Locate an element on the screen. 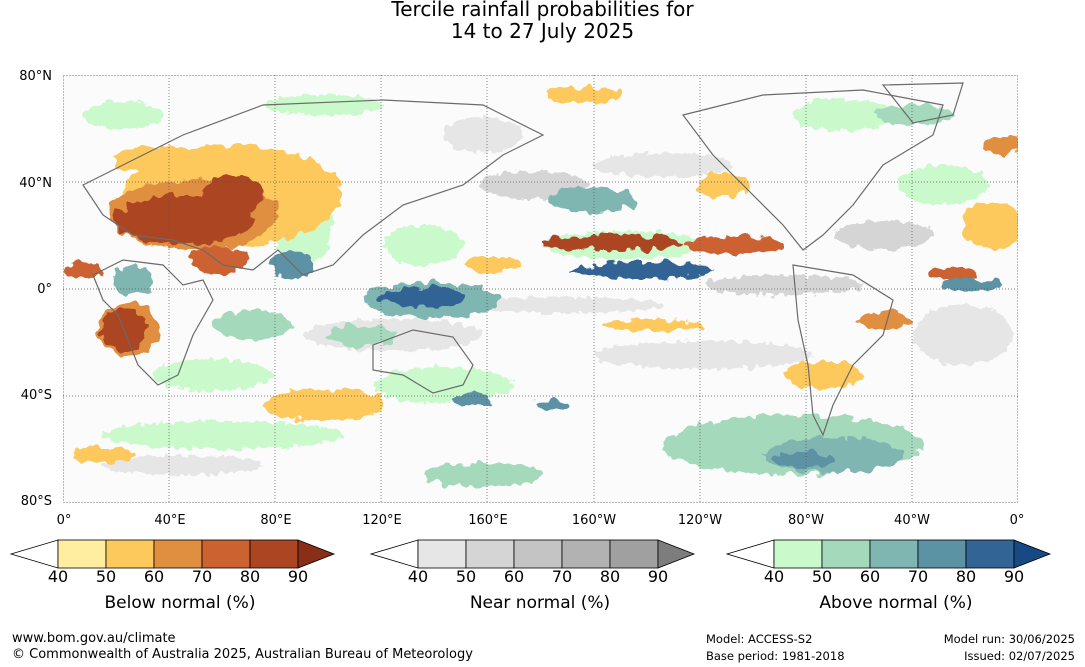 This screenshot has width=1085, height=667. near-normal-colorbar is located at coordinates (533, 554).